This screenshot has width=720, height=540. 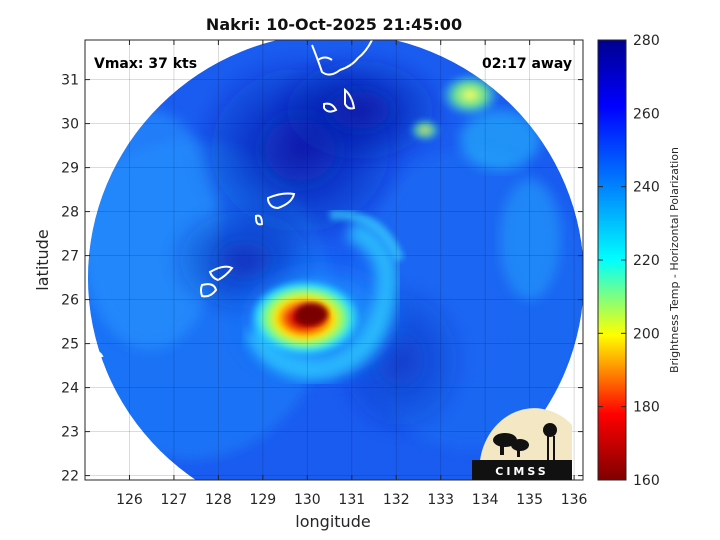 I want to click on colorbar-tick-label: 280, so click(x=646, y=41).